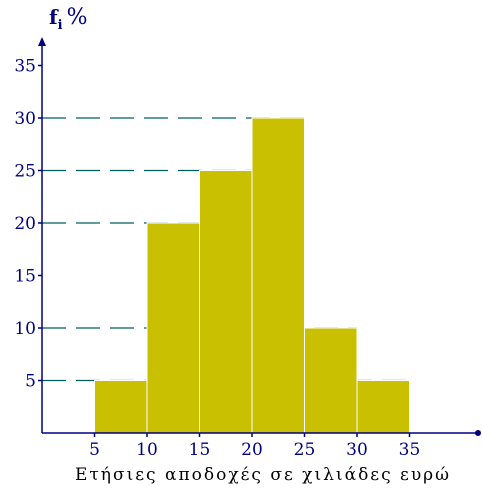  I want to click on x-tick-label-35: 35, so click(410, 450).